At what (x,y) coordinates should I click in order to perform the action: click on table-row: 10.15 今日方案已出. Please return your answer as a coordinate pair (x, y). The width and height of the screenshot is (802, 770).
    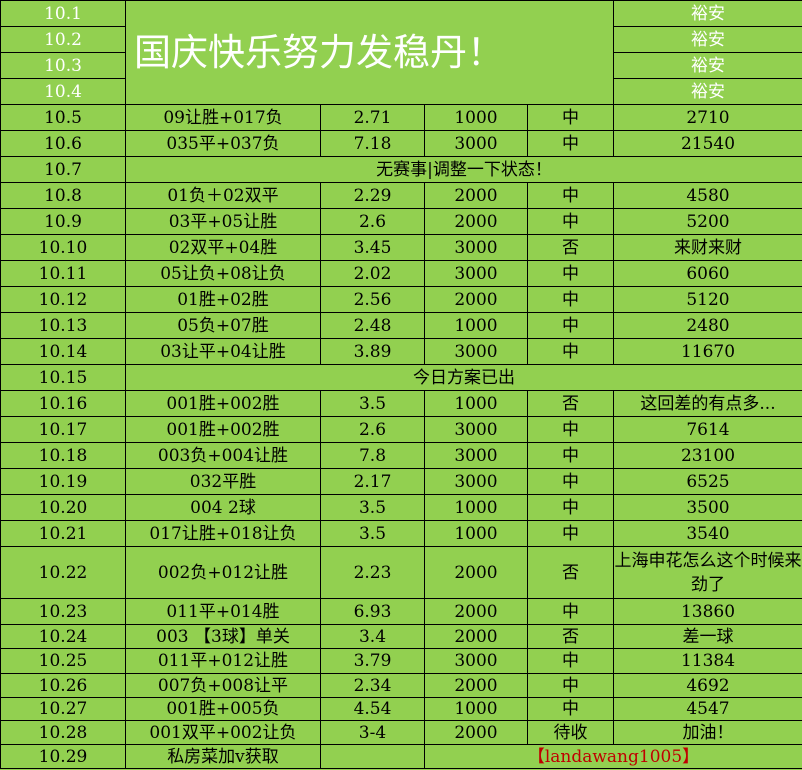
    Looking at the image, I should click on (401, 377).